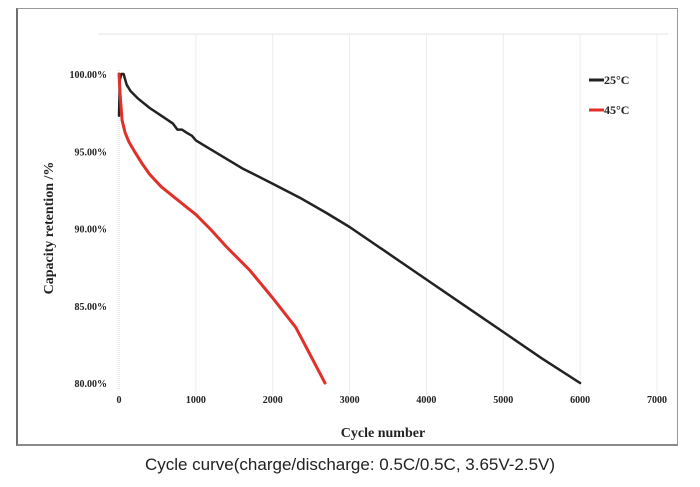 This screenshot has height=487, width=700. I want to click on y-tick-label: 80.00%, so click(91, 384).